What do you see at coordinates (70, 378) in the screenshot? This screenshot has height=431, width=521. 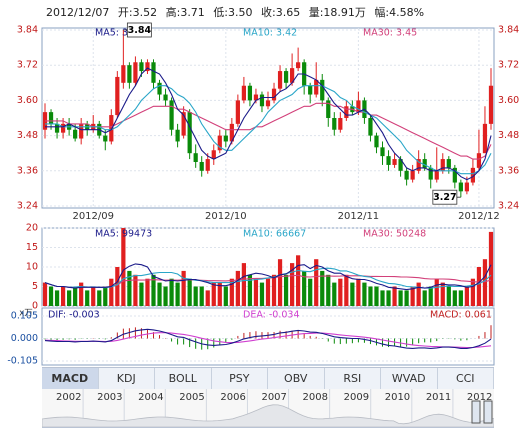 I see `tab-macd: MACD` at bounding box center [70, 378].